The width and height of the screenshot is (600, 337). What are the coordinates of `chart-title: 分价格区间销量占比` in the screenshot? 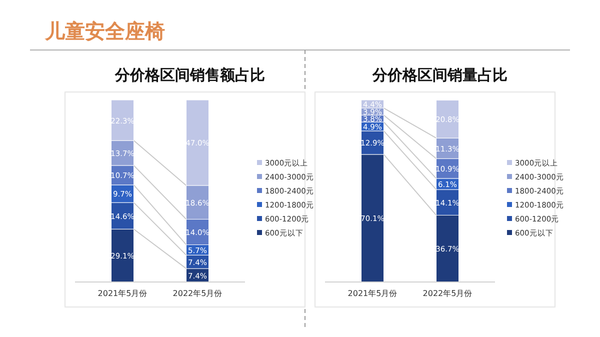 It's located at (440, 75).